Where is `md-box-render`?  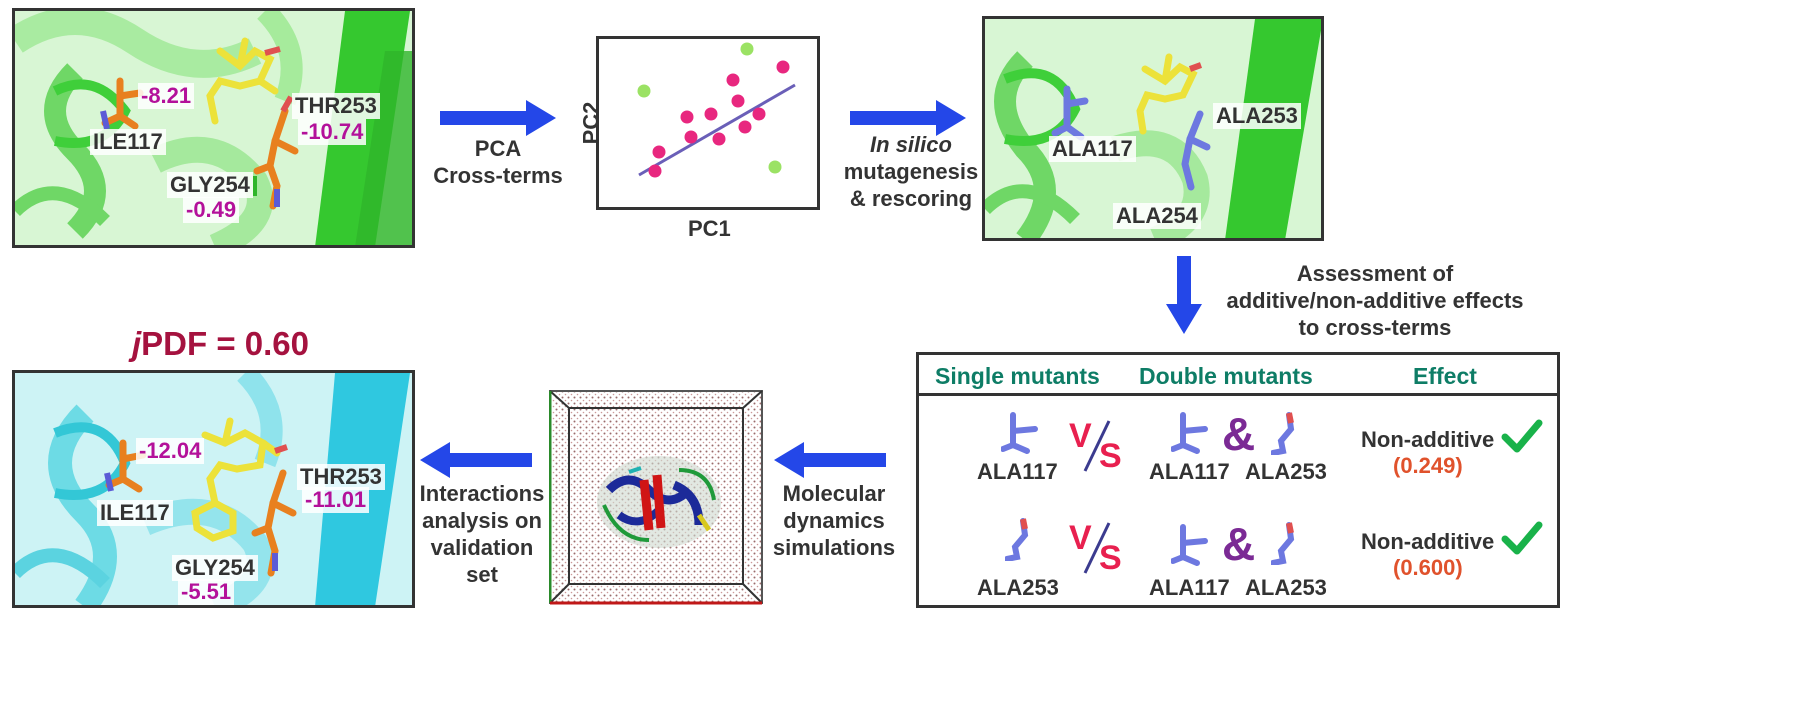
md-box-render is located at coordinates (655, 497).